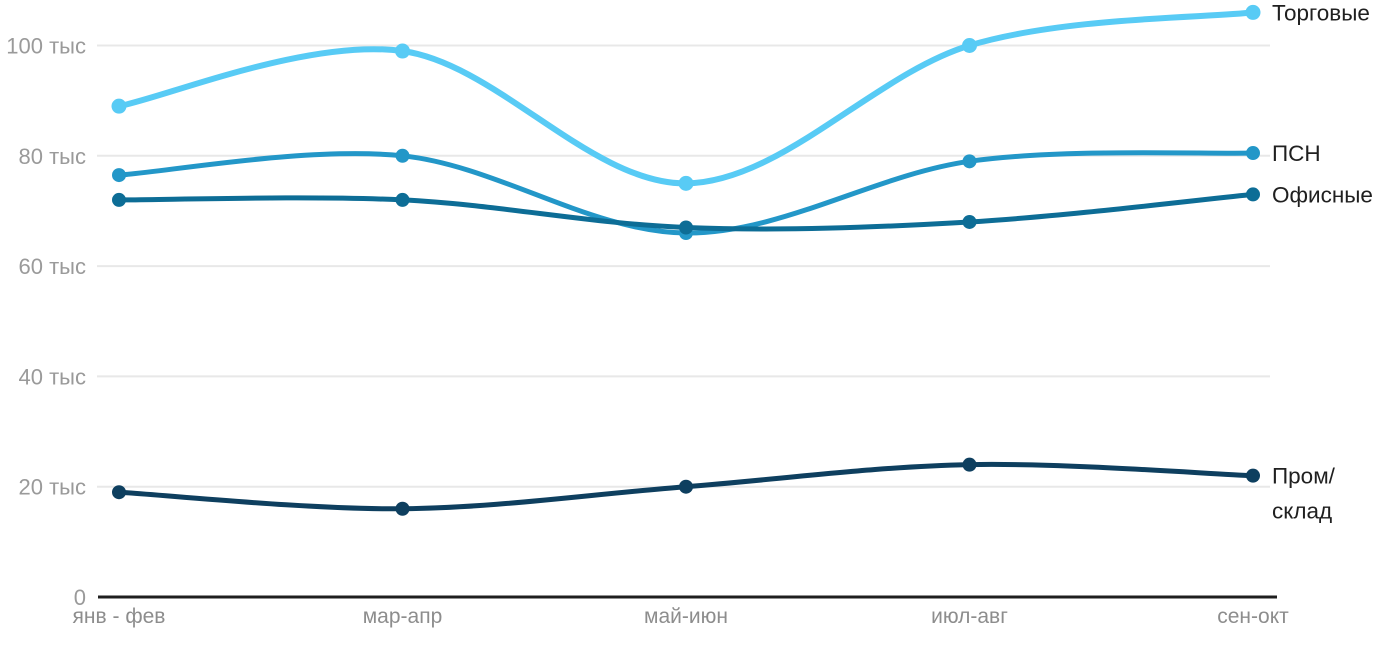  What do you see at coordinates (52, 156) in the screenshot?
I see `y-tick-label: 80 тыс` at bounding box center [52, 156].